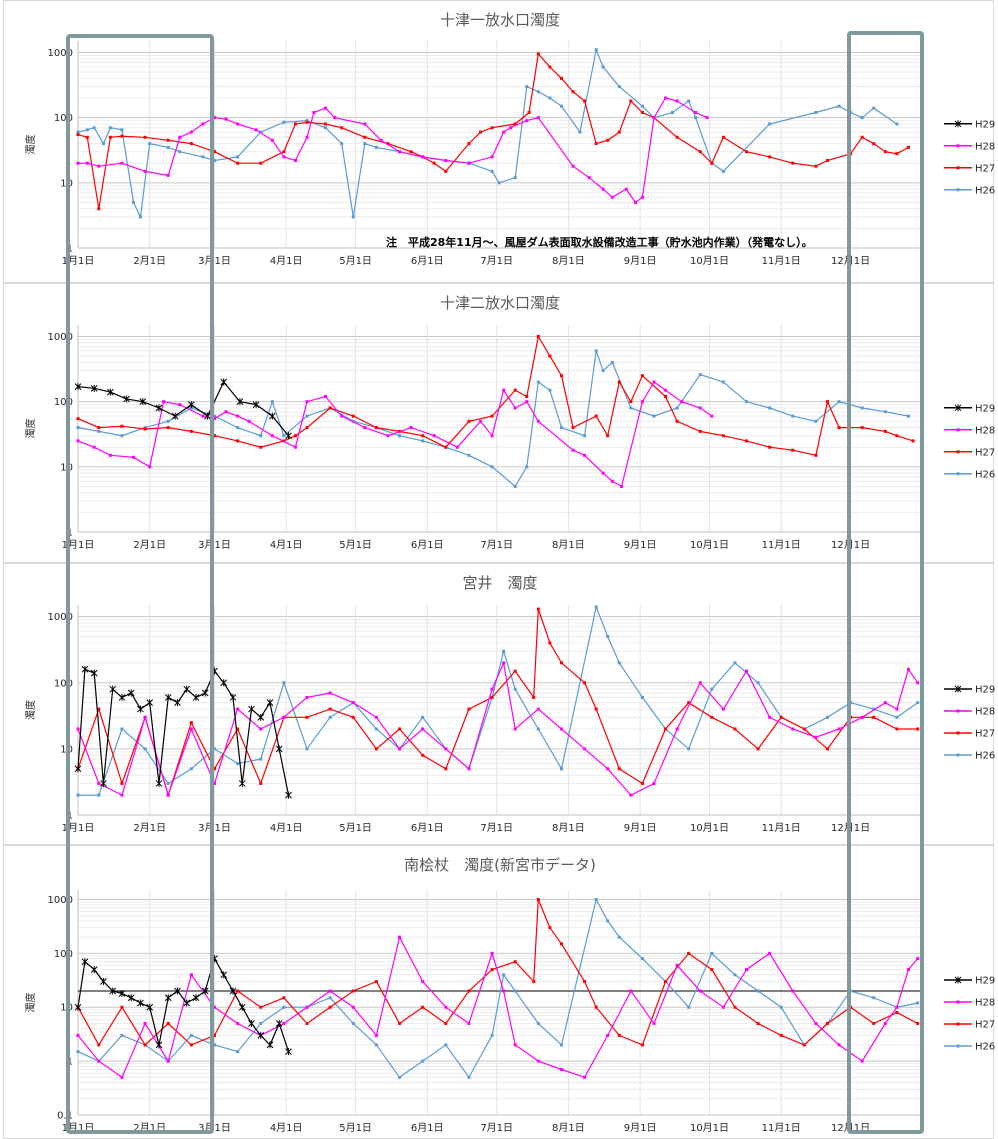  Describe the element at coordinates (496, 828) in the screenshot. I see `x-tick-label: 7月1日` at that location.